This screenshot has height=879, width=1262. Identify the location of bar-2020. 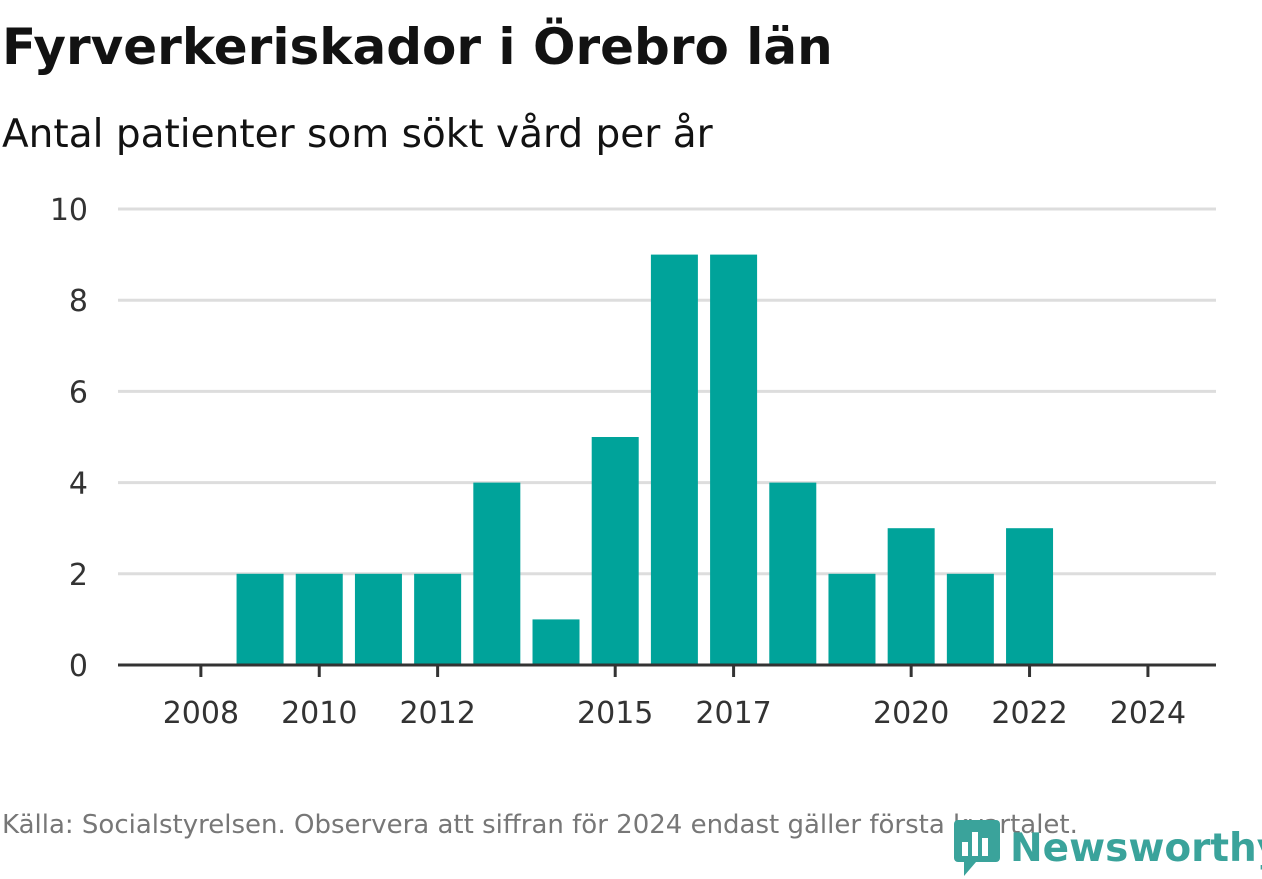
(911, 596).